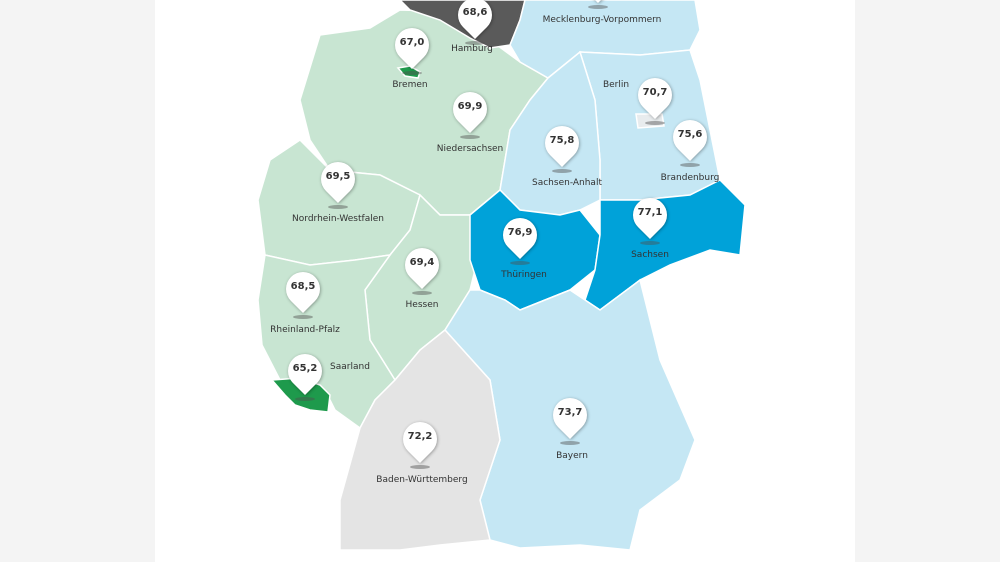 The height and width of the screenshot is (562, 1000). I want to click on pin-nordrhein-westfalen: 69,5, so click(338, 181).